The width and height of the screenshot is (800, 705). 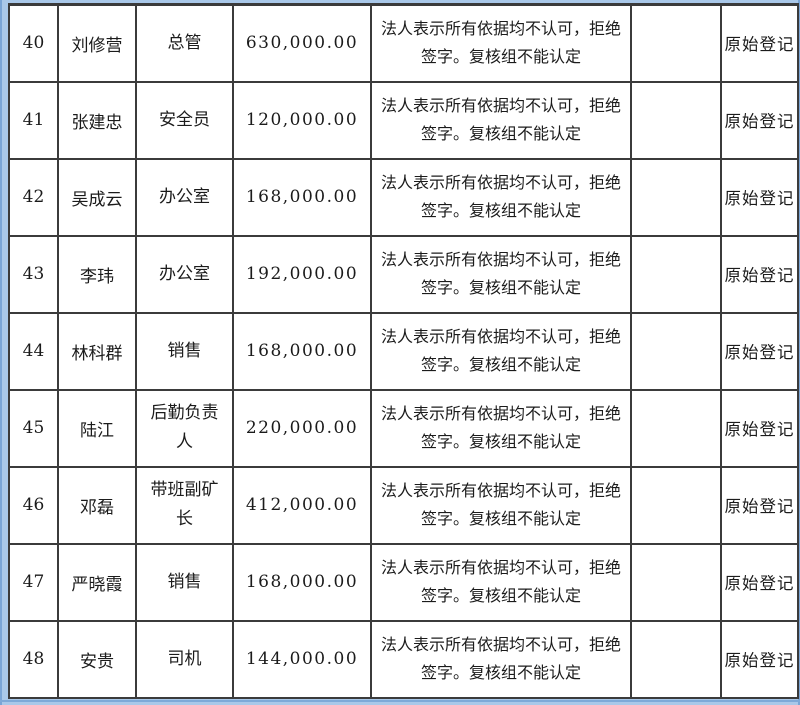 What do you see at coordinates (184, 120) in the screenshot?
I see `cell-position: 安全员` at bounding box center [184, 120].